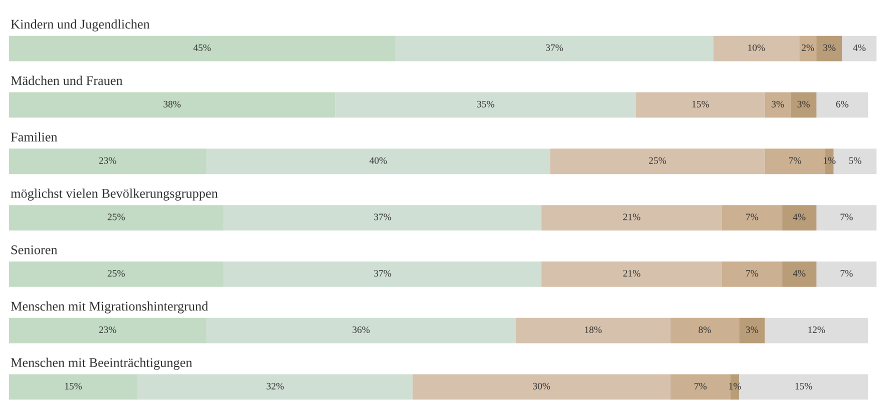 The image size is (881, 418). Describe the element at coordinates (66, 81) in the screenshot. I see `y-tick-label: Mädchen und Frauen` at that location.